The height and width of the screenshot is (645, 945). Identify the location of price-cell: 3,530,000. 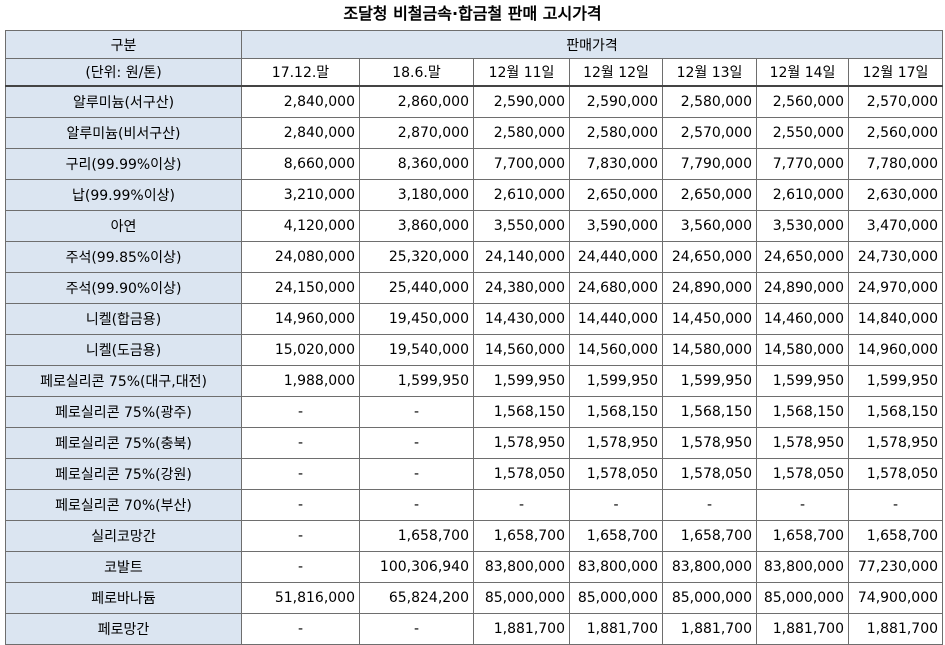
(802, 226).